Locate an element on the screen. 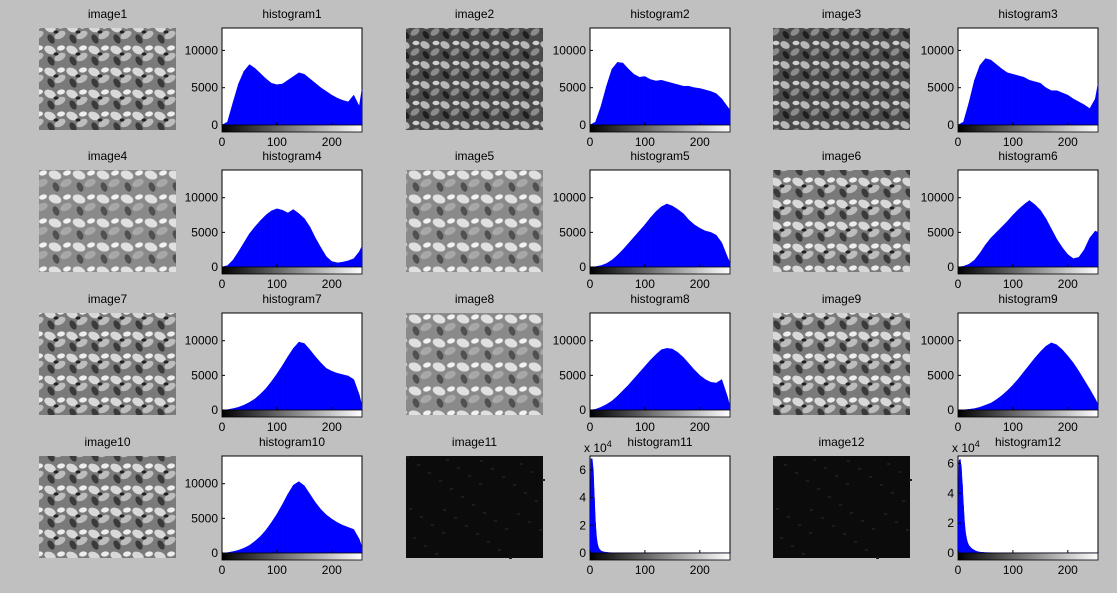  y-tick-label: 4 is located at coordinates (950, 493).